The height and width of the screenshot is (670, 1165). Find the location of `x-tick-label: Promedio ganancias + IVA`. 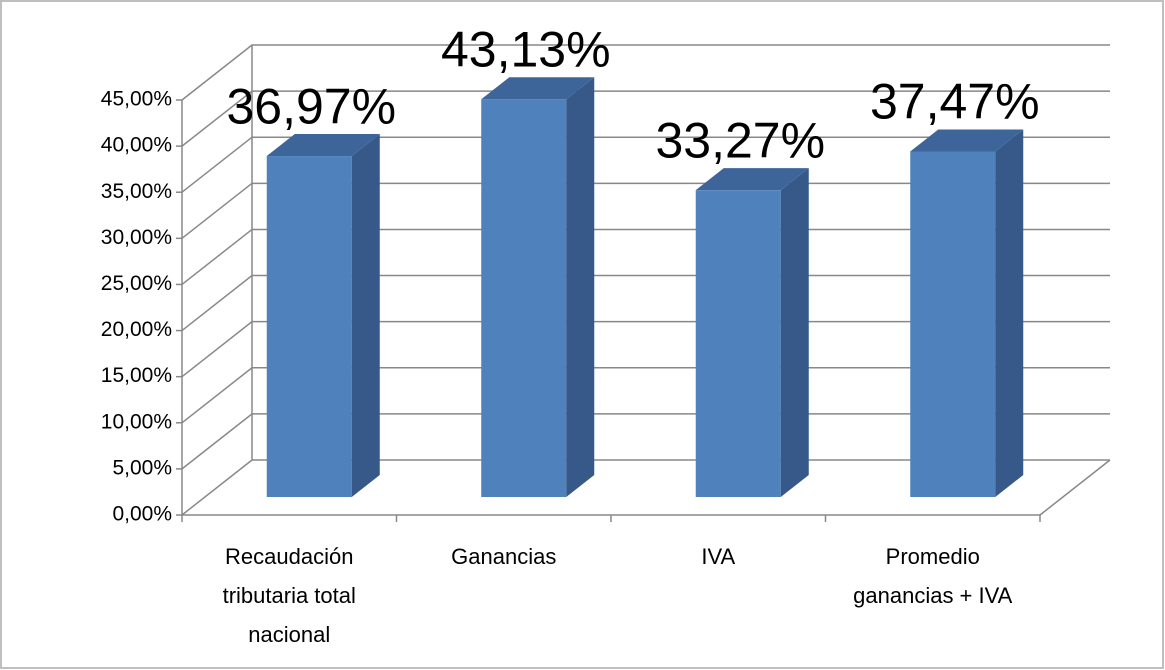

x-tick-label: Promedio ganancias + IVA is located at coordinates (933, 576).